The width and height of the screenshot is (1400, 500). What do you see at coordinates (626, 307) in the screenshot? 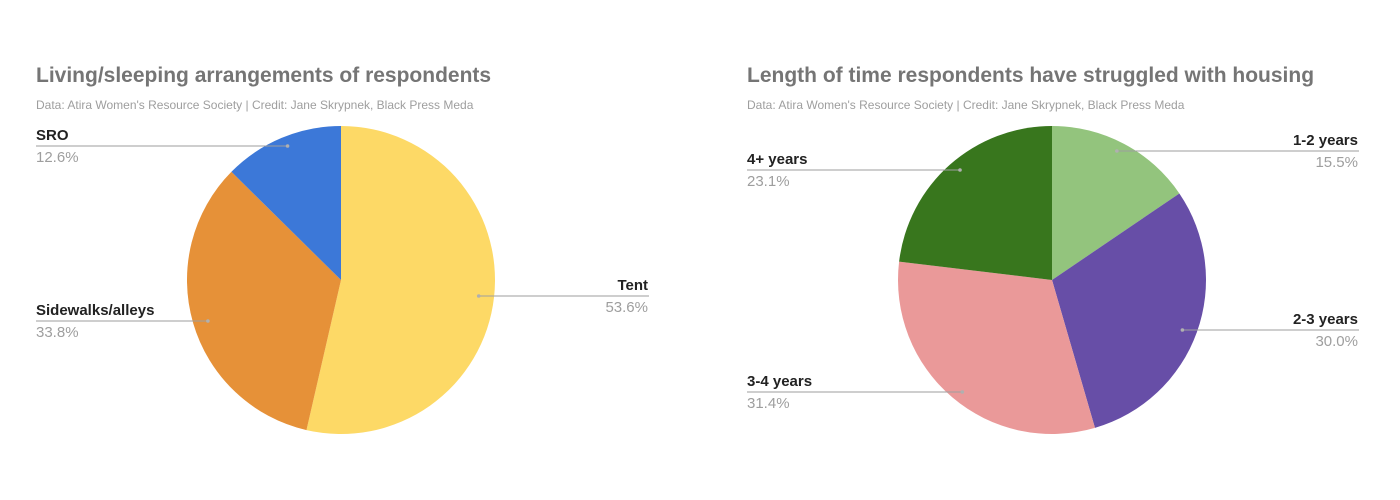
I see `slice-value-tent: 53.6%` at bounding box center [626, 307].